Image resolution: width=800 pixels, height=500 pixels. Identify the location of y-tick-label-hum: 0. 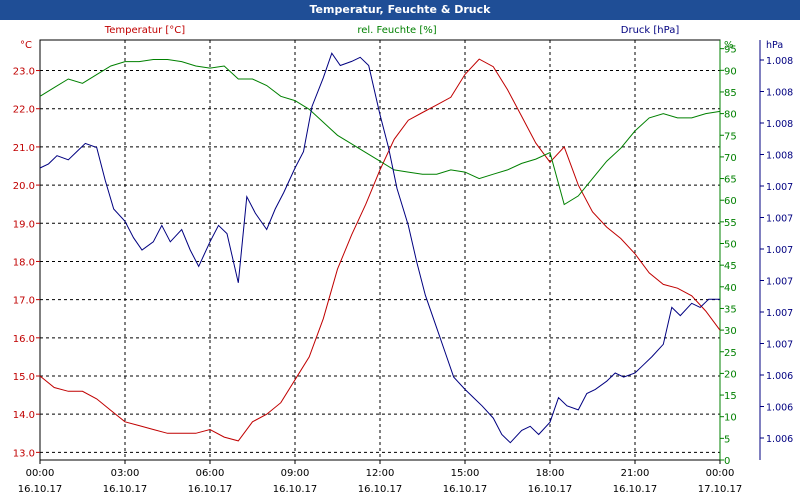
(727, 461).